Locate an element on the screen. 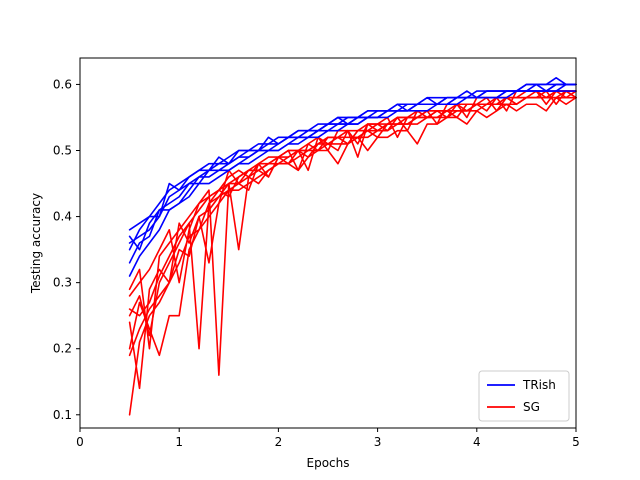 Image resolution: width=640 pixels, height=480 pixels. y-tick-label: 0.5 is located at coordinates (62, 151).